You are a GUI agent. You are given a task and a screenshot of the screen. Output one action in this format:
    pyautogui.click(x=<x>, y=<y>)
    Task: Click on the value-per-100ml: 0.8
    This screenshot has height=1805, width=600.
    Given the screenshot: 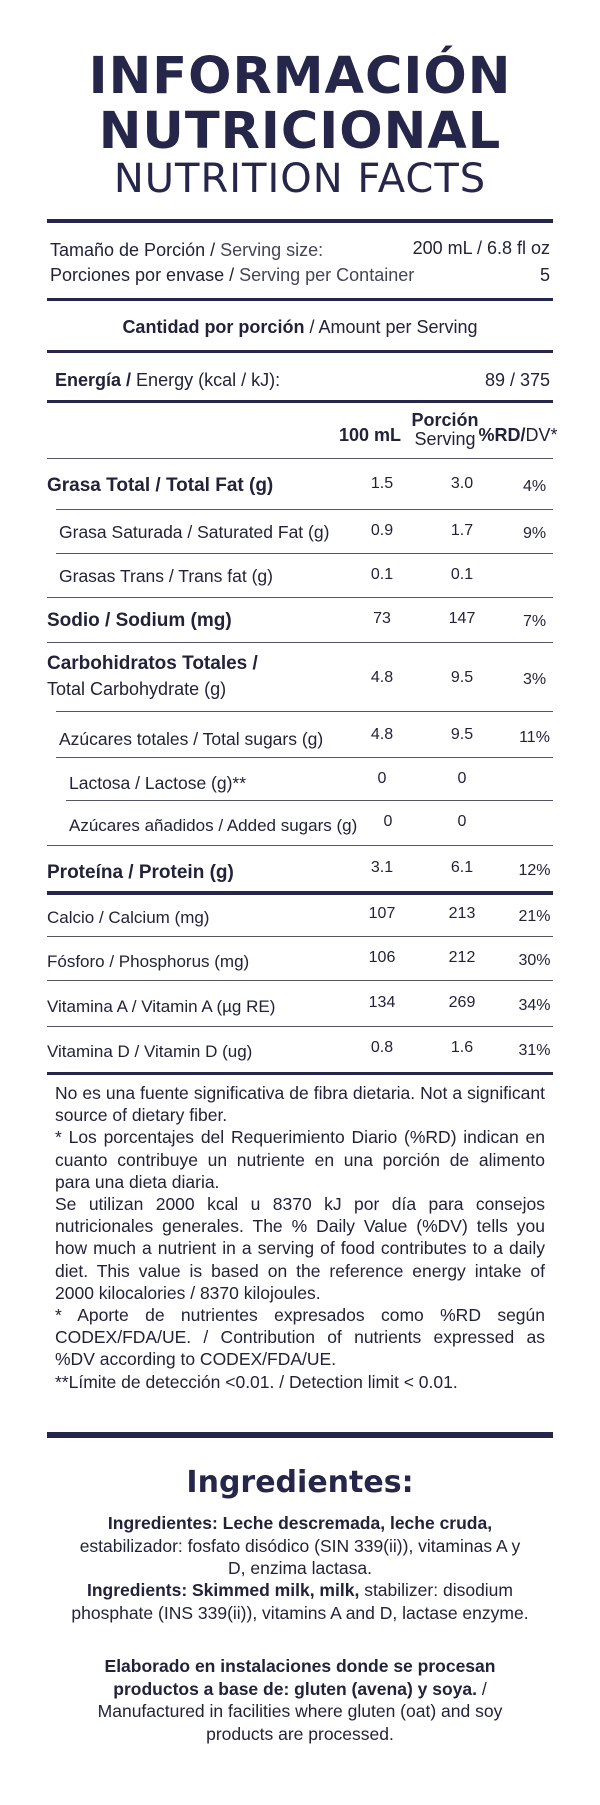 What is the action you would take?
    pyautogui.click(x=382, y=1047)
    